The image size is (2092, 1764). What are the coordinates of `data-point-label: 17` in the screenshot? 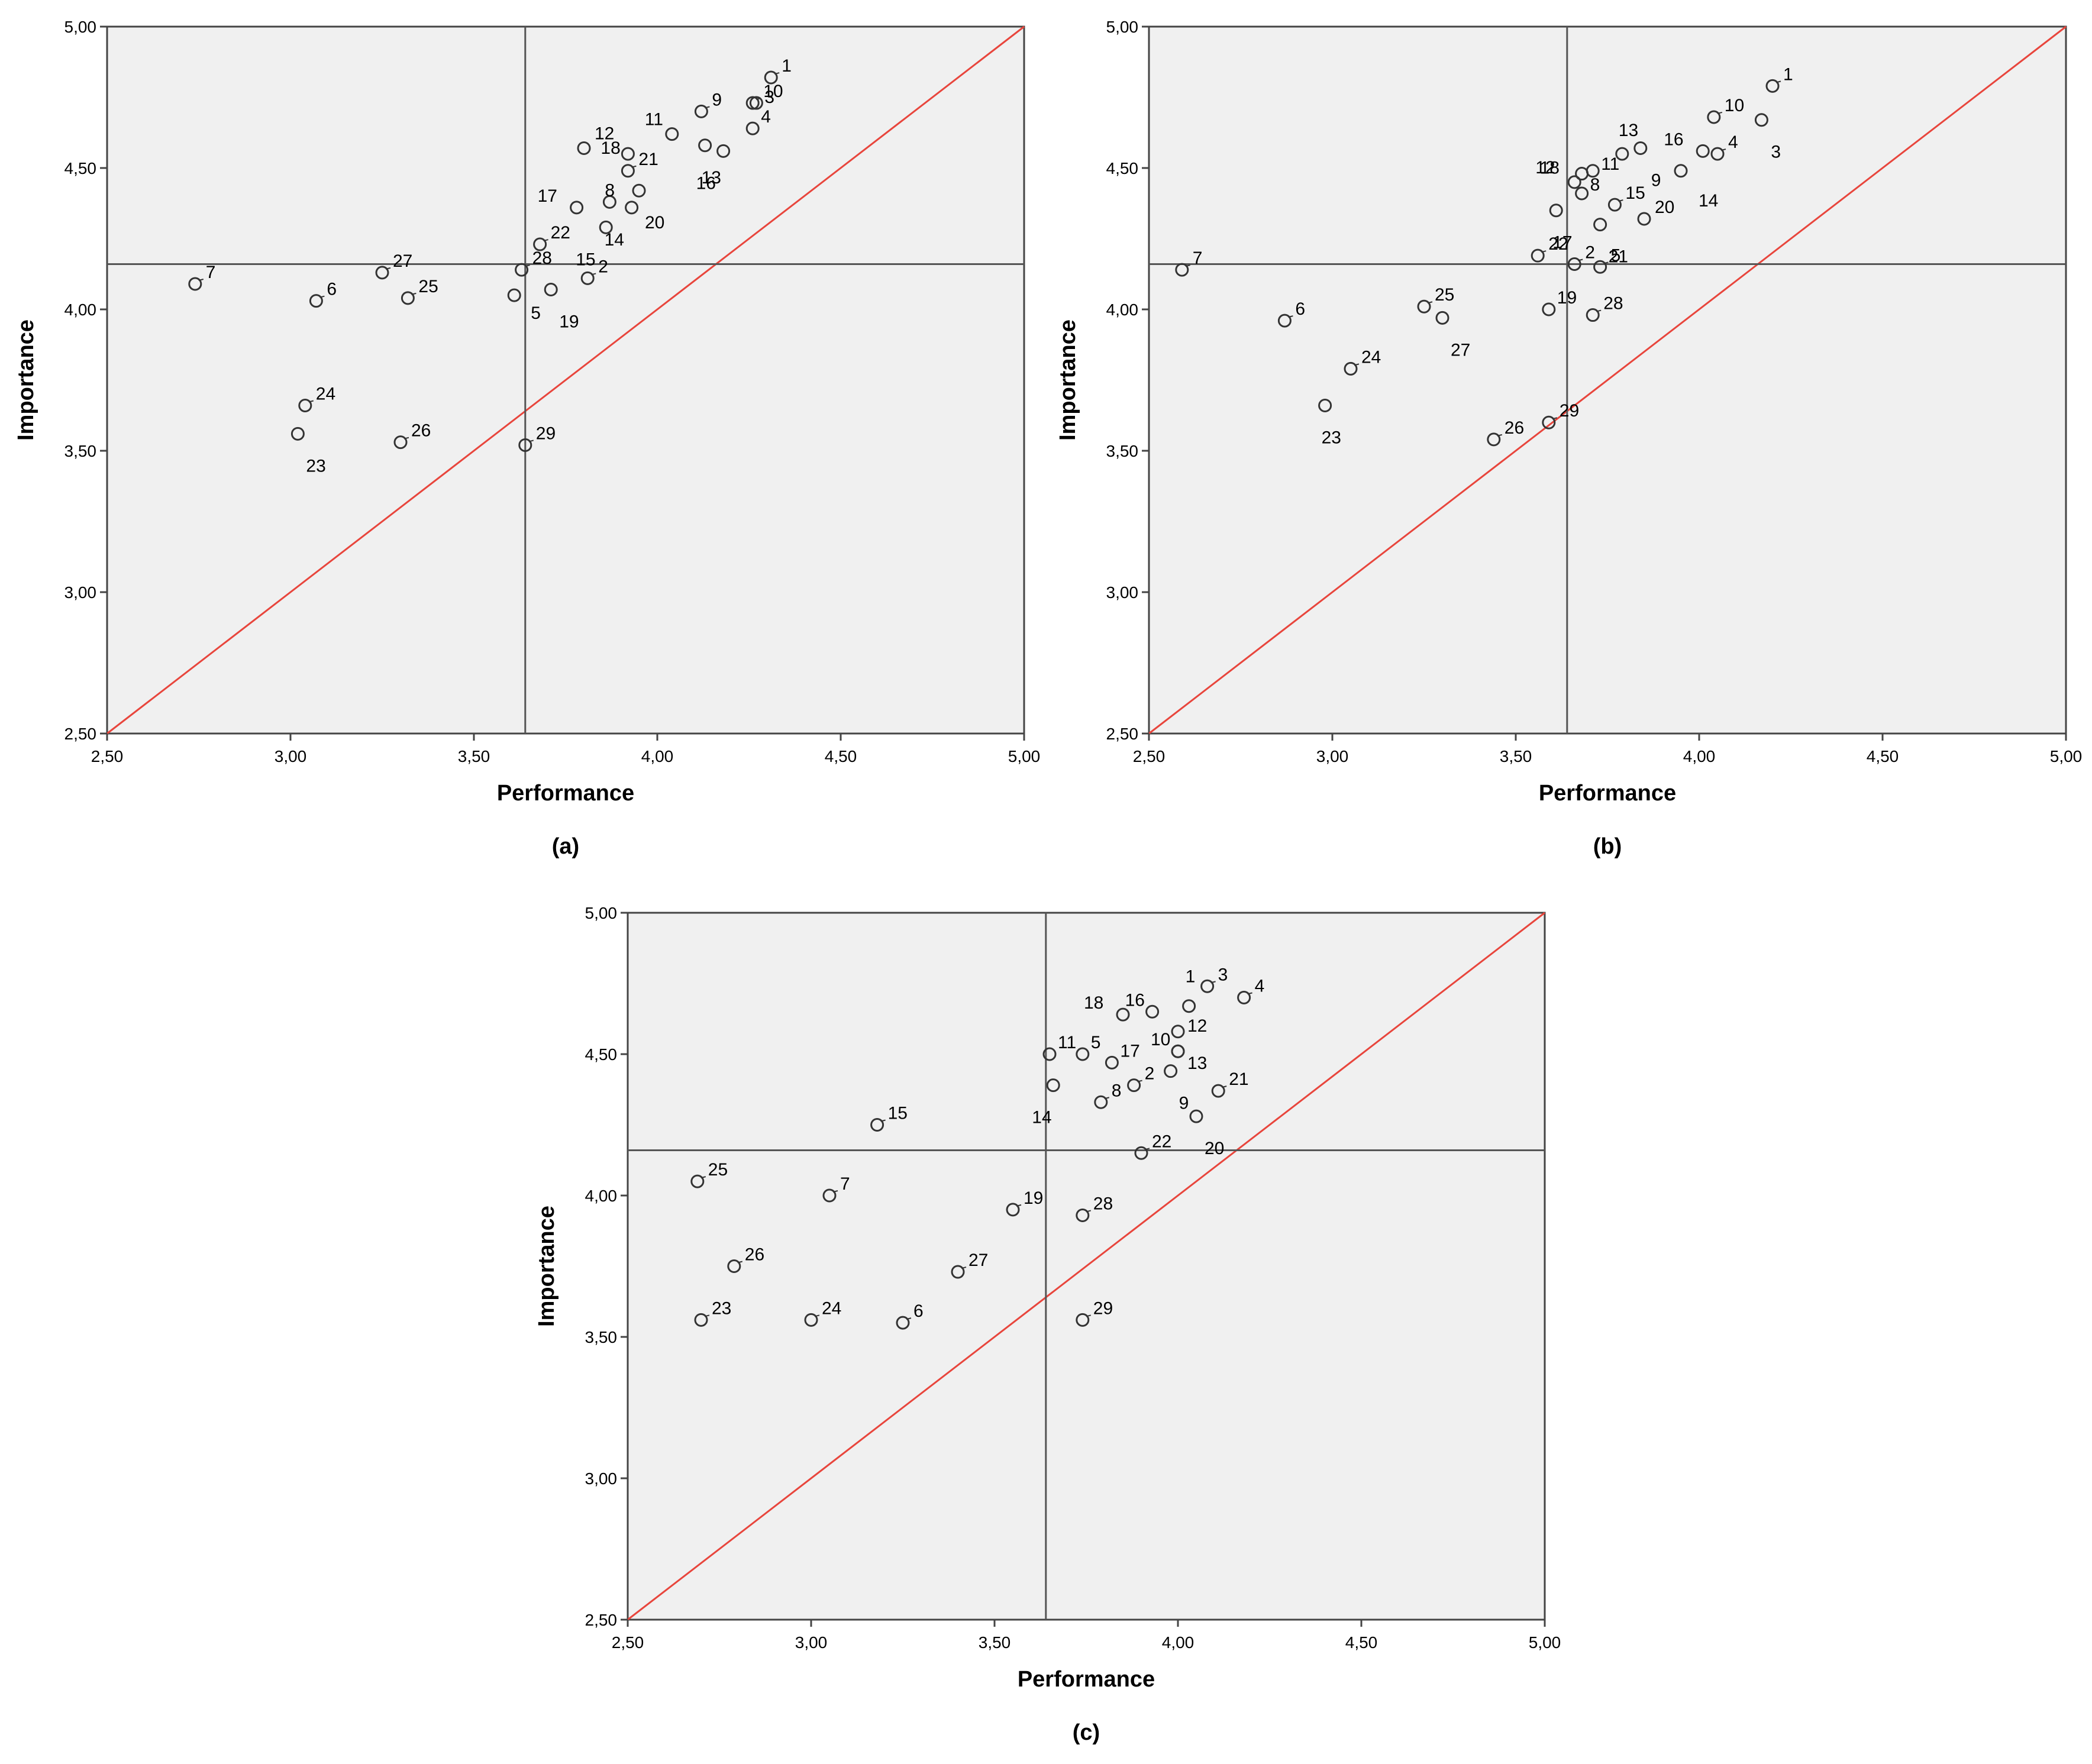 It's located at (1562, 243).